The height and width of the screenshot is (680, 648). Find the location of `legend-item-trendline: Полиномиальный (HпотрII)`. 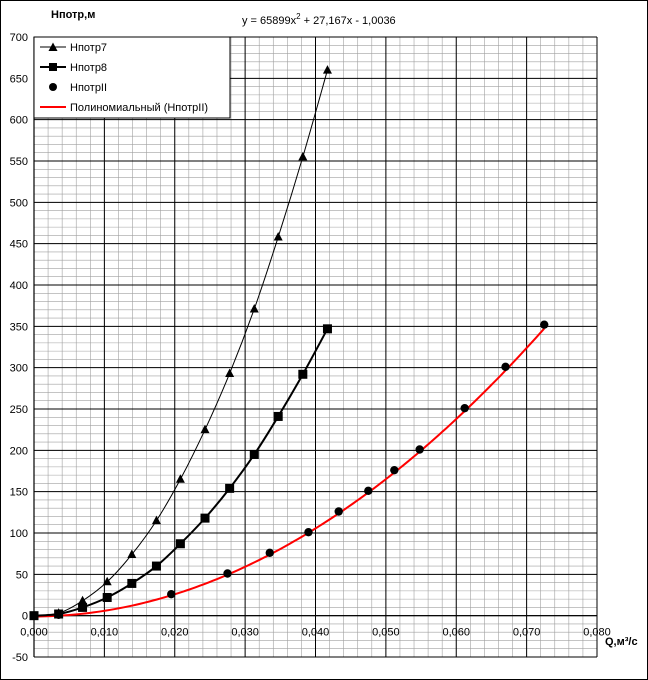

legend-item-trendline: Полиномиальный (HпотрII) is located at coordinates (124, 108).